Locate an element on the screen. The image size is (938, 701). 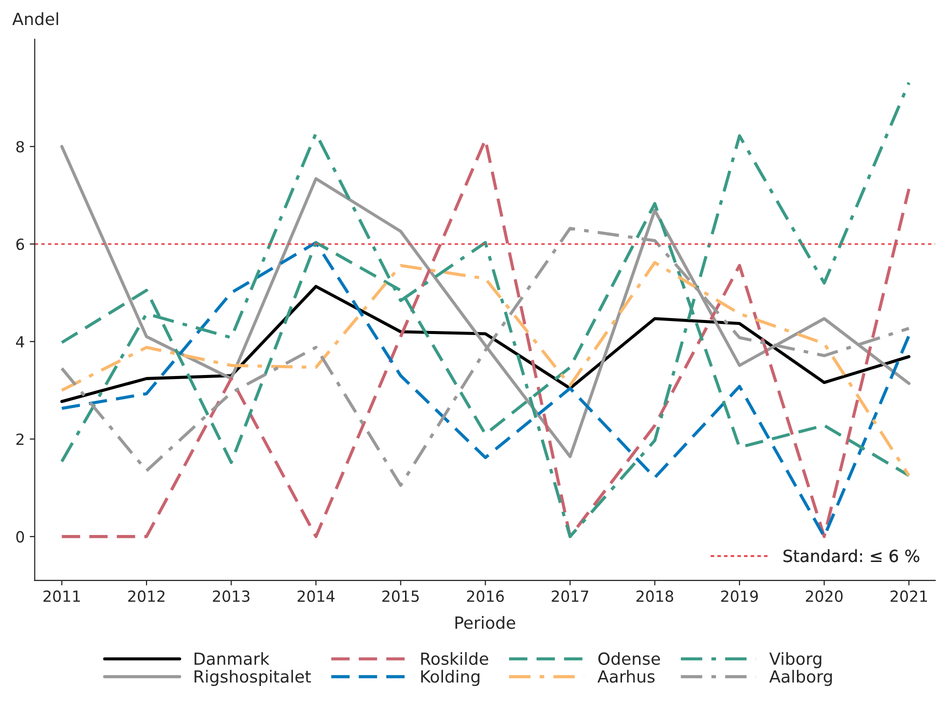
x-tick-label: 2019 is located at coordinates (739, 596).